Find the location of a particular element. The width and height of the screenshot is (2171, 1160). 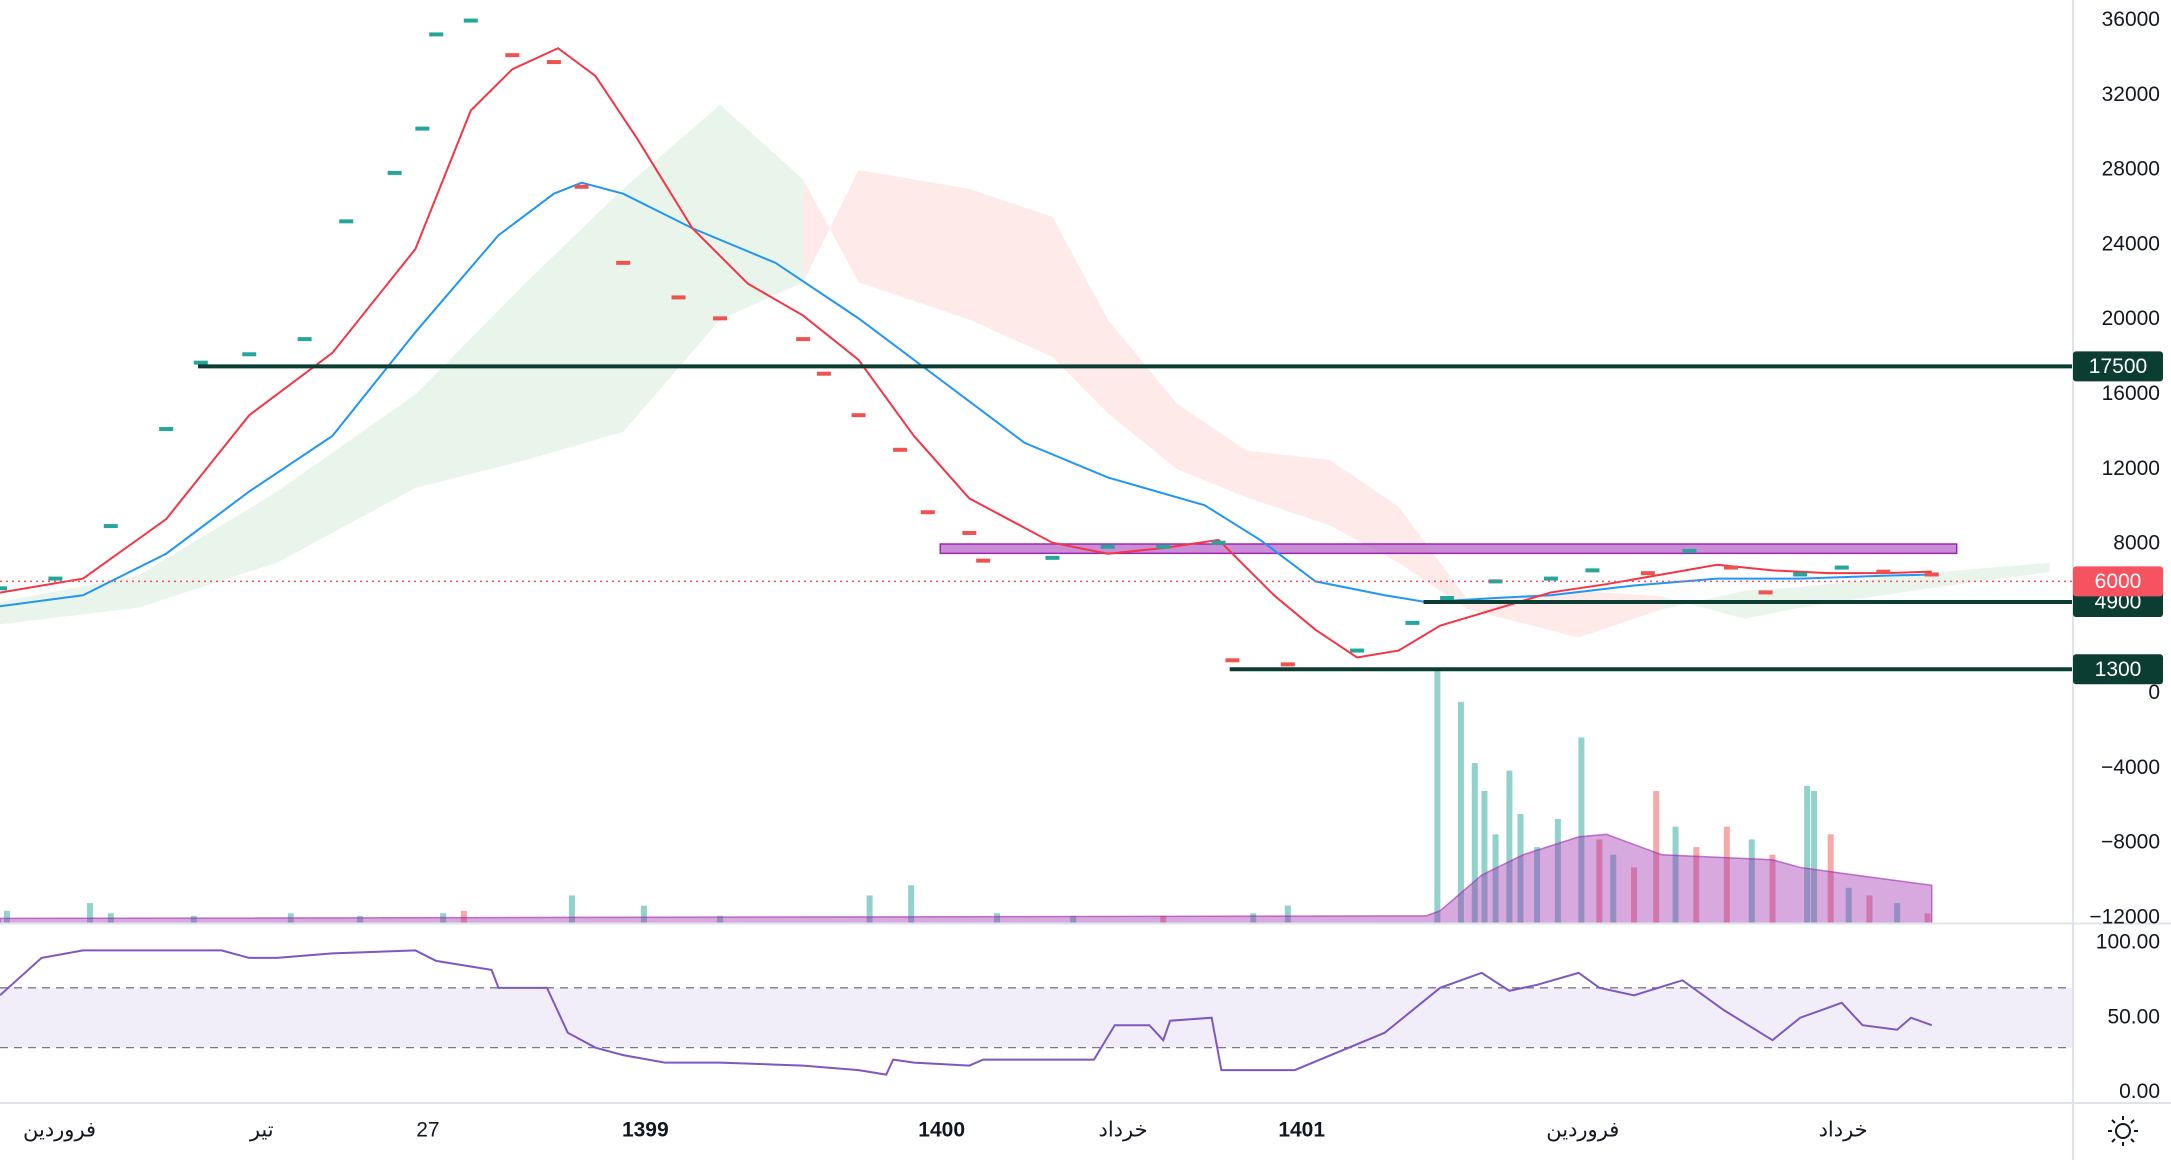

rsi-tick-label: 100.00 is located at coordinates (2128, 941).